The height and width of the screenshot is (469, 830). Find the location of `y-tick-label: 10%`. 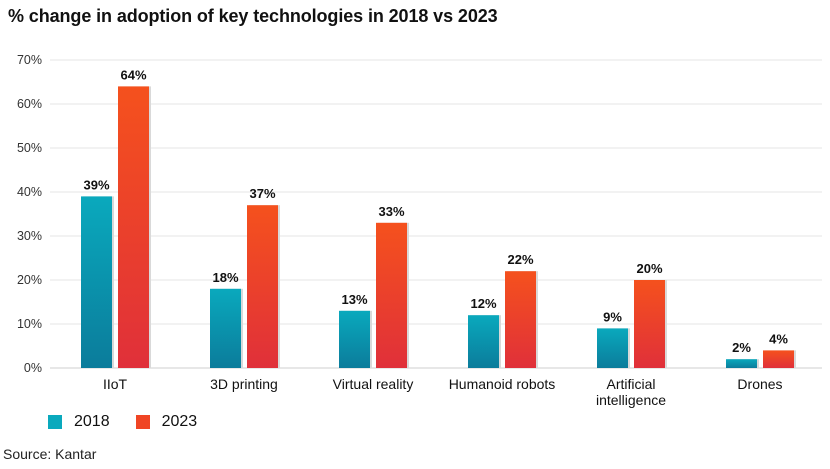

y-tick-label: 10% is located at coordinates (29, 324).